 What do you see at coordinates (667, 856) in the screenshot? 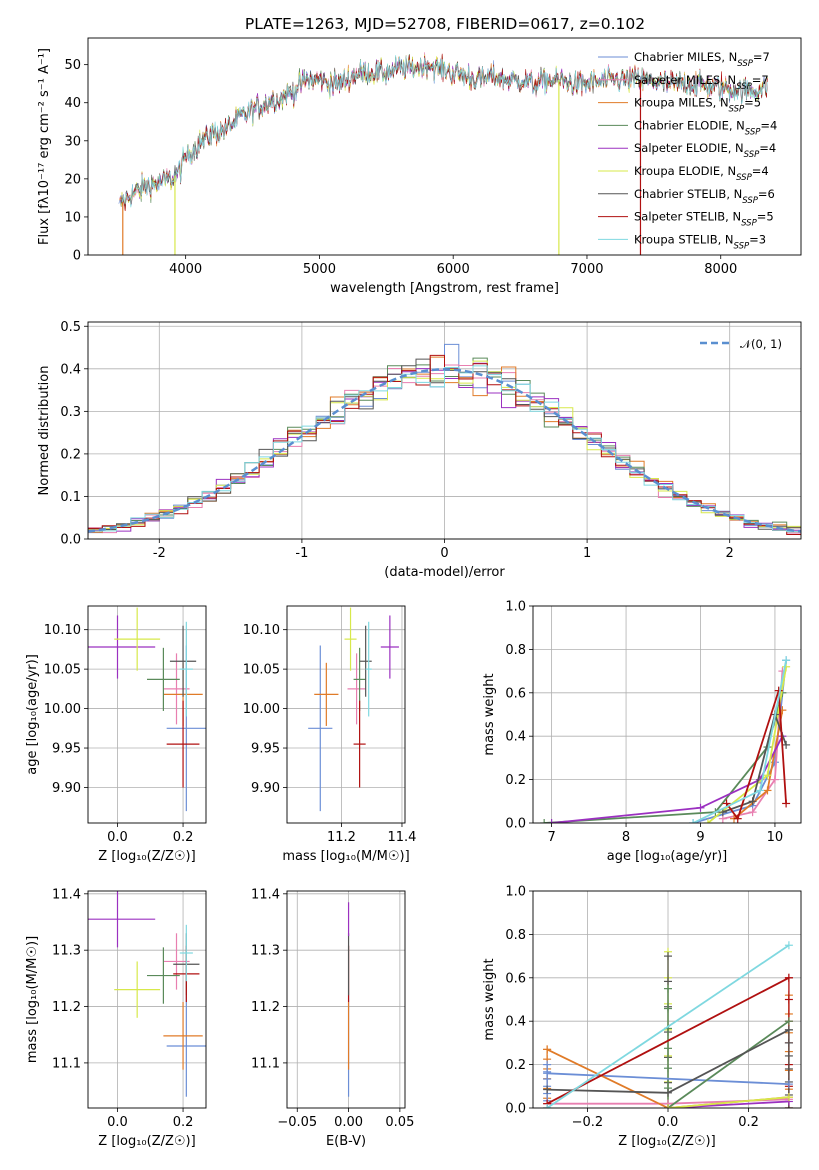
I see `x-axis-label: age [log₁₀(age/yr)]` at bounding box center [667, 856].